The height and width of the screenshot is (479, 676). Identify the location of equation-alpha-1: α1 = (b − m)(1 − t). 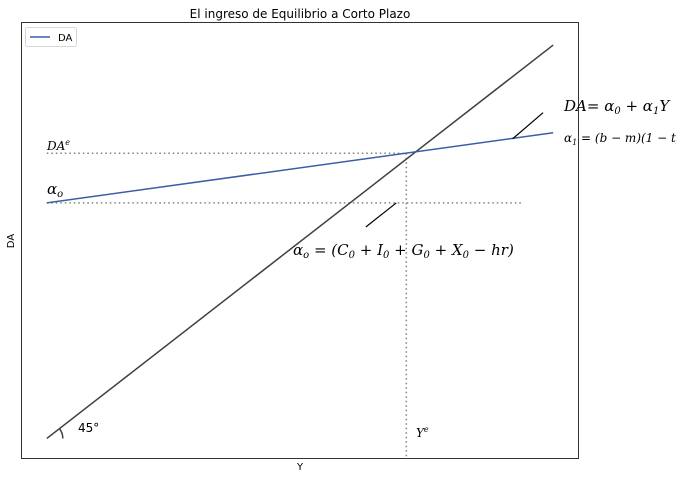
(620, 139).